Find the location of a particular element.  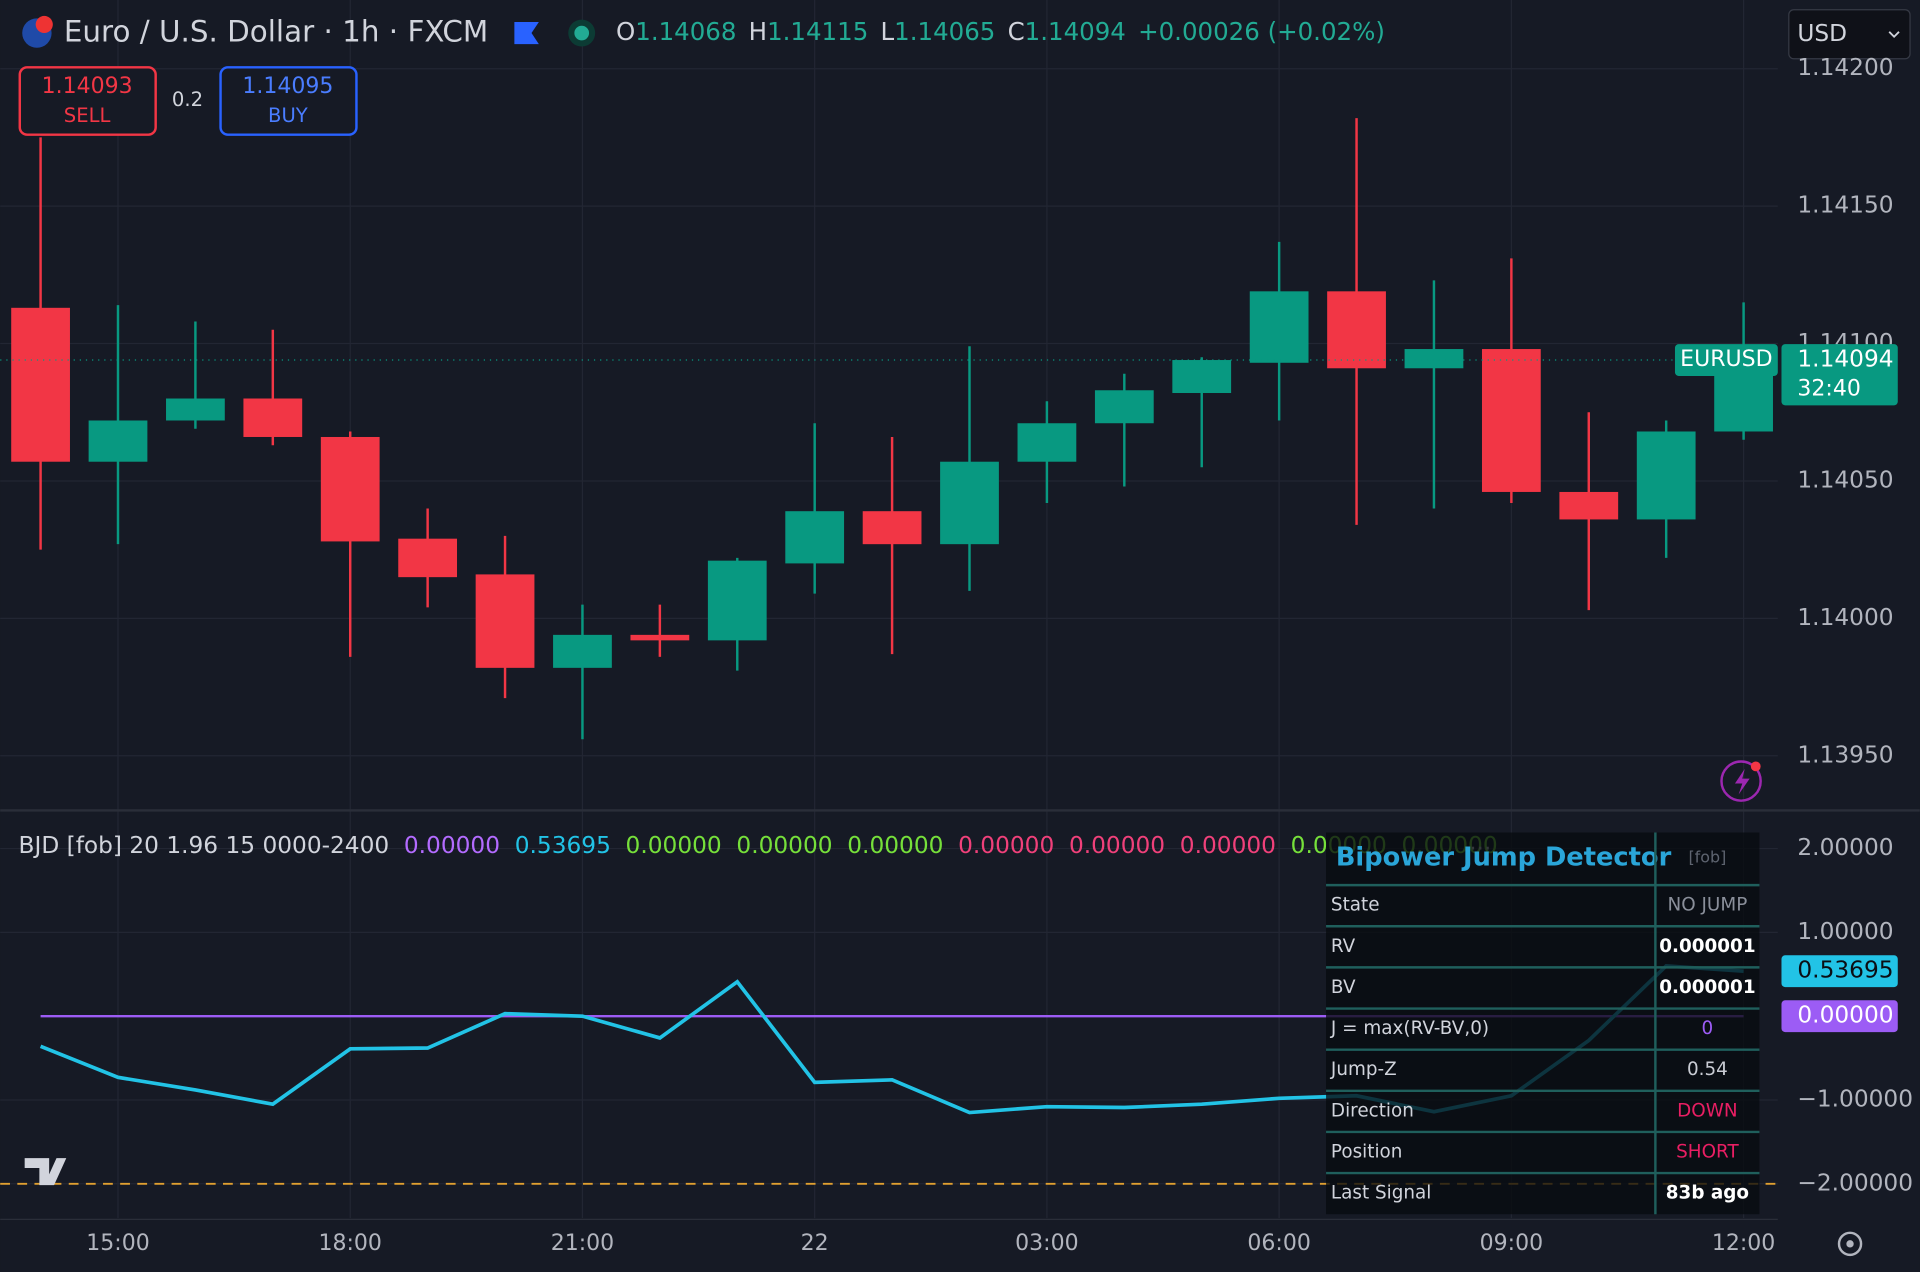

flag-icon is located at coordinates (526, 33).